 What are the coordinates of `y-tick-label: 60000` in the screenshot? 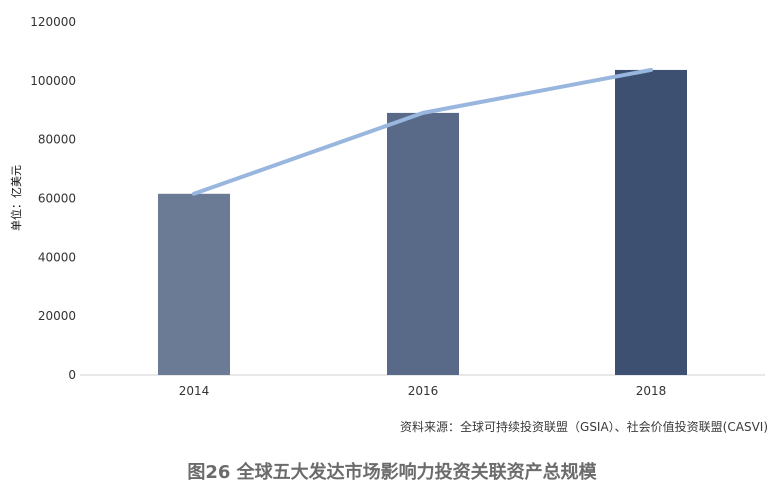 It's located at (57, 199).